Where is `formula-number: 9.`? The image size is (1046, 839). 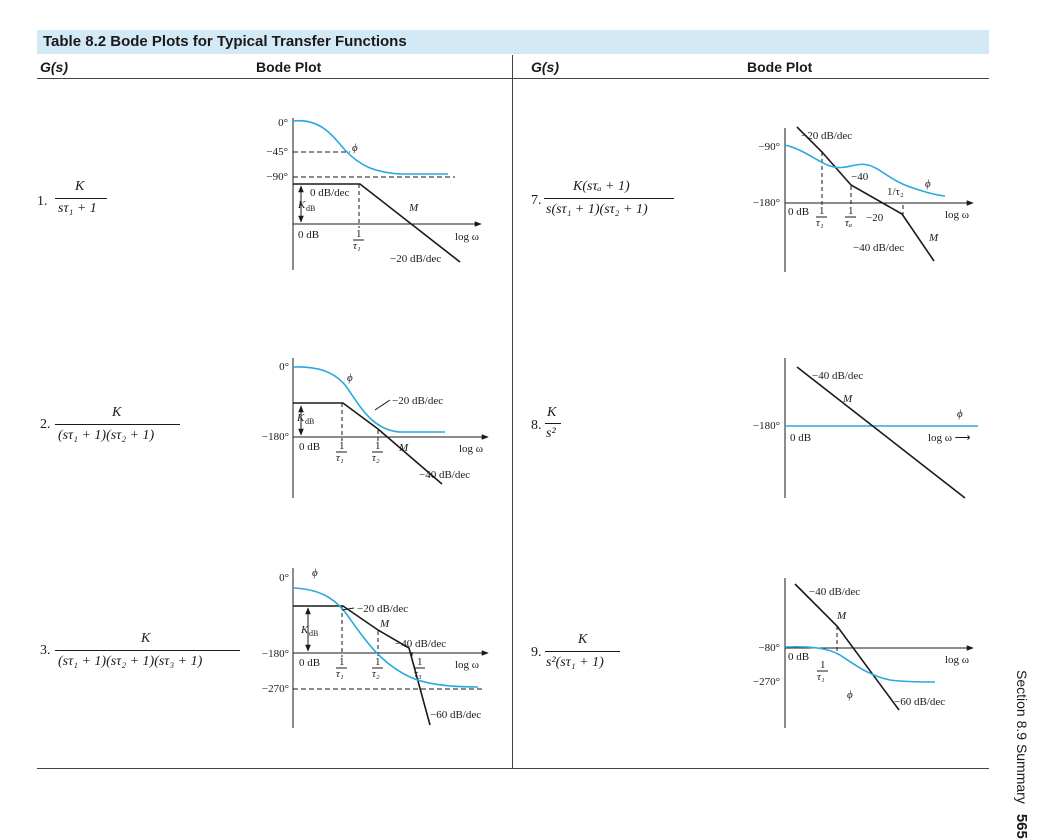 formula-number: 9. is located at coordinates (536, 652).